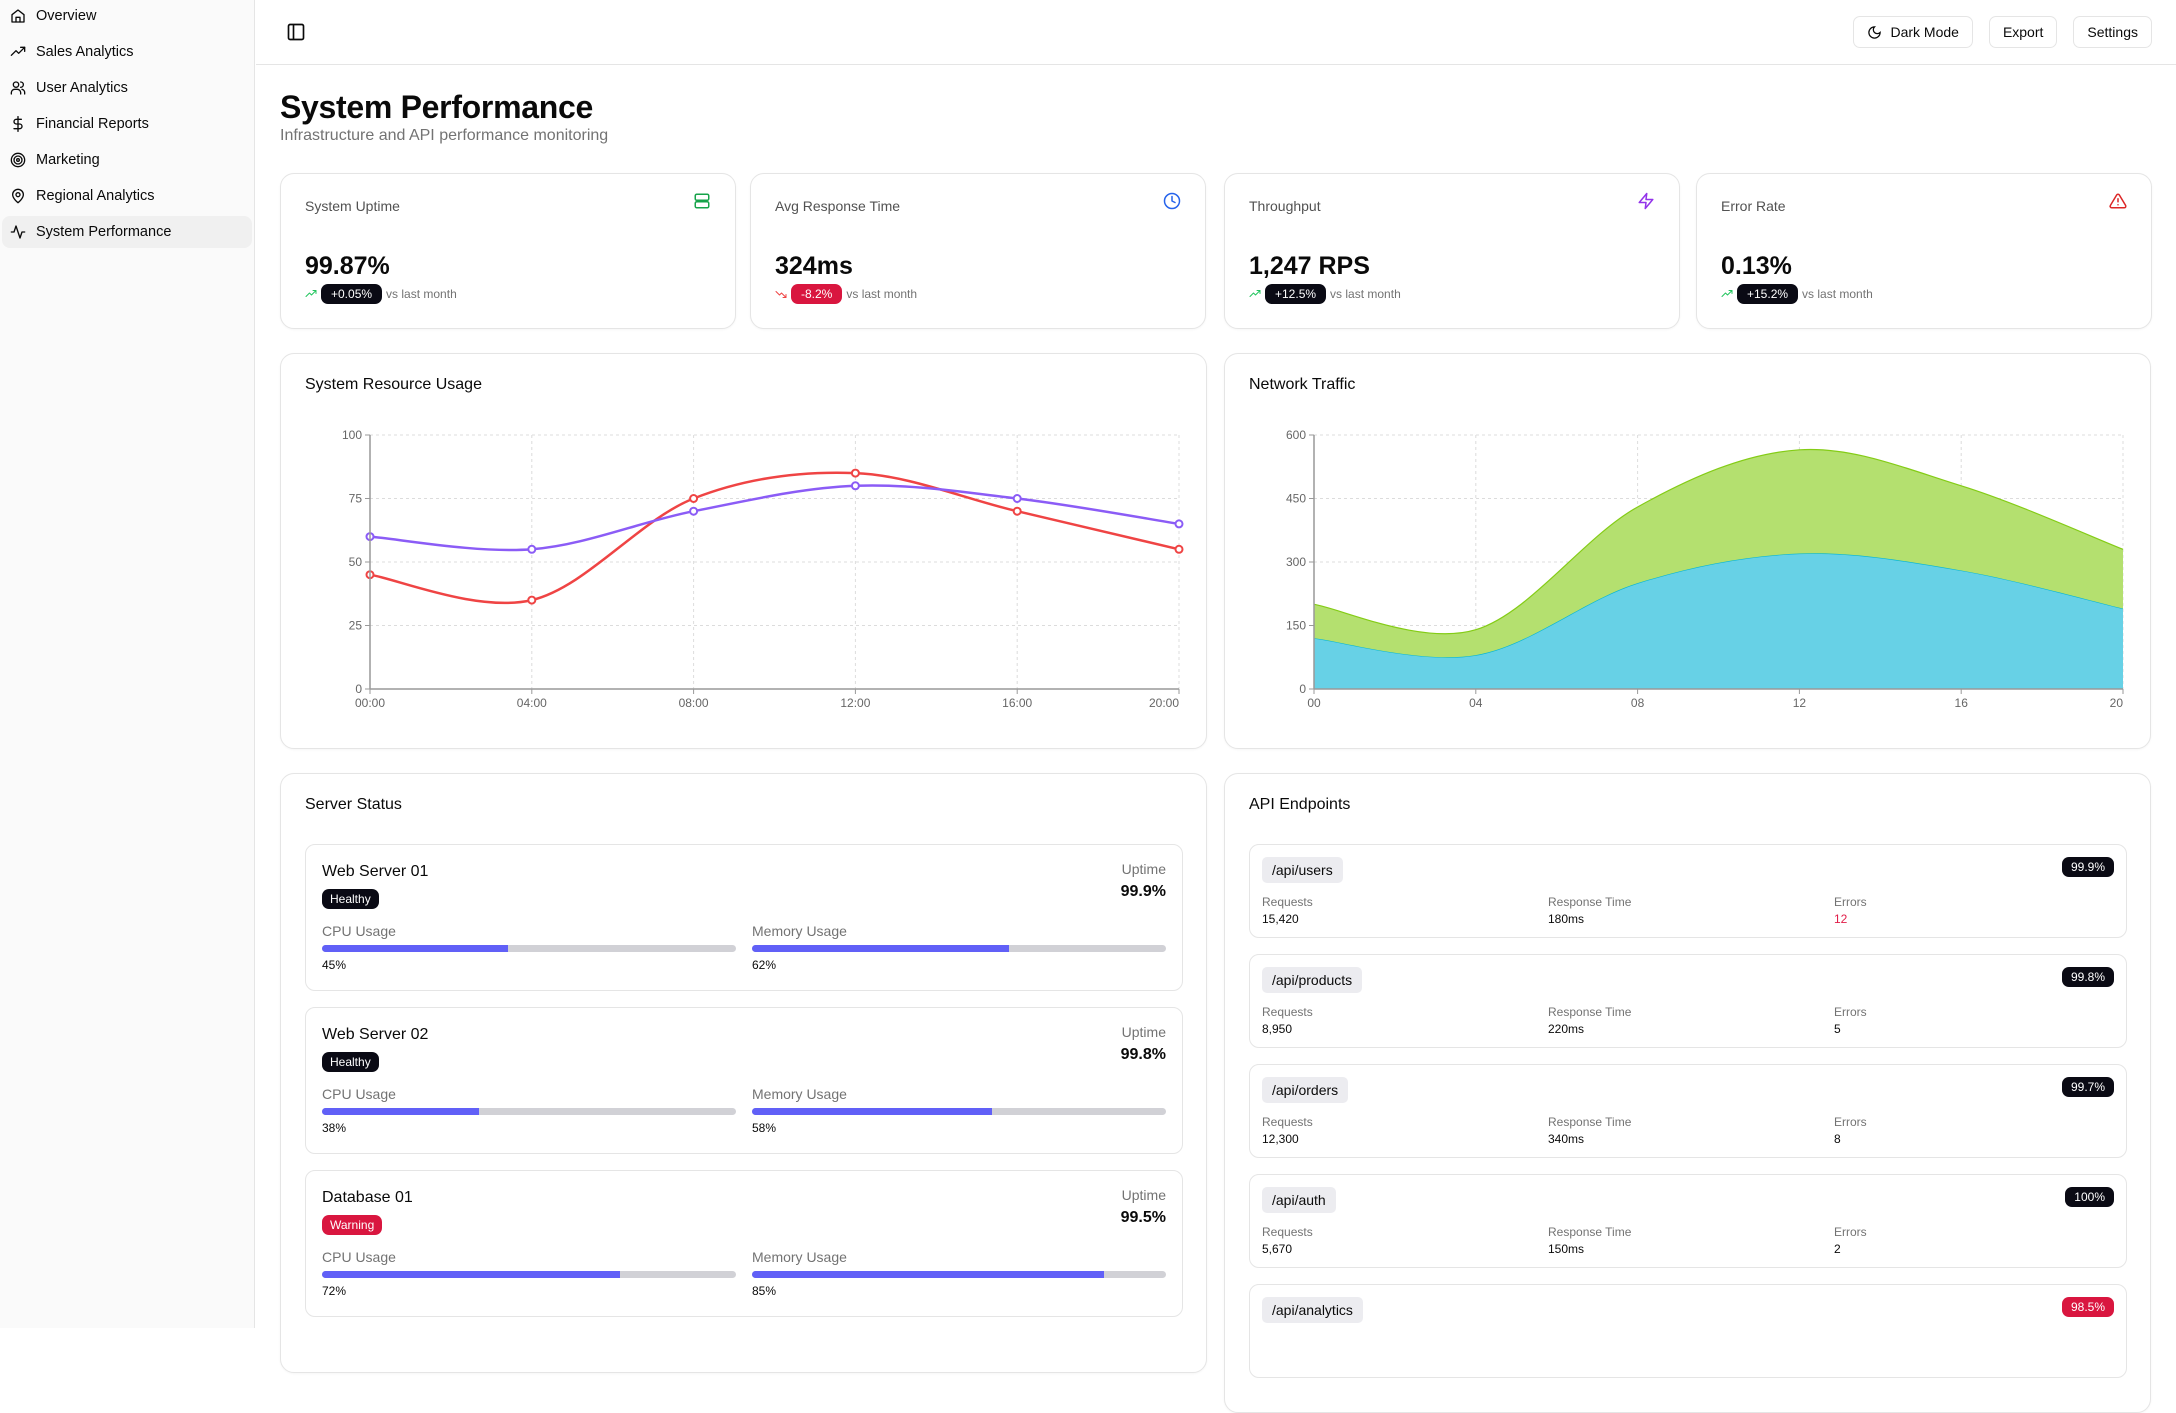 This screenshot has width=2176, height=1413. Describe the element at coordinates (1753, 206) in the screenshot. I see `kpi-label: Error Rate` at that location.